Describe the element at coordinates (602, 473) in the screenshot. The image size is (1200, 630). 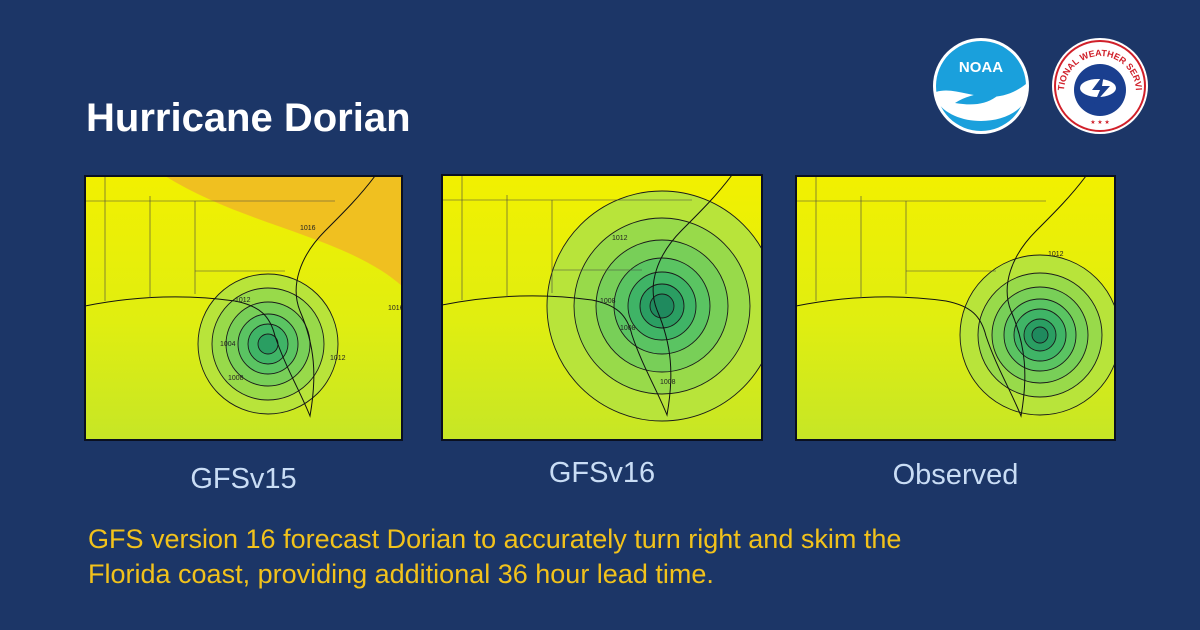
I see `panel-label: GFSv16` at that location.